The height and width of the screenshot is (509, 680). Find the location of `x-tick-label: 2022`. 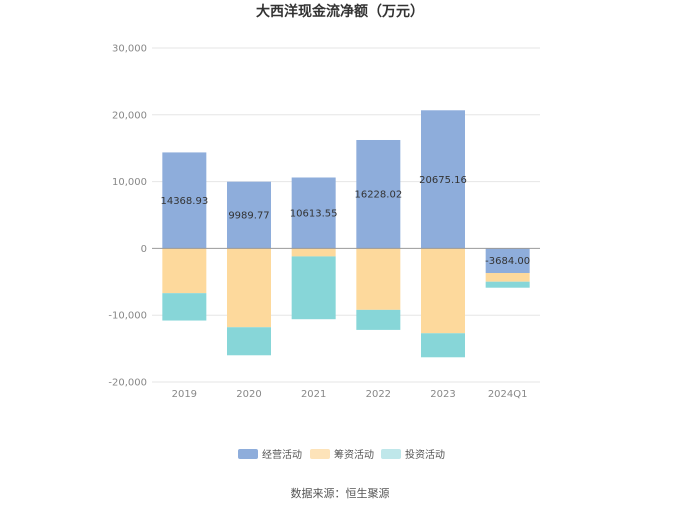

x-tick-label: 2022 is located at coordinates (378, 394).